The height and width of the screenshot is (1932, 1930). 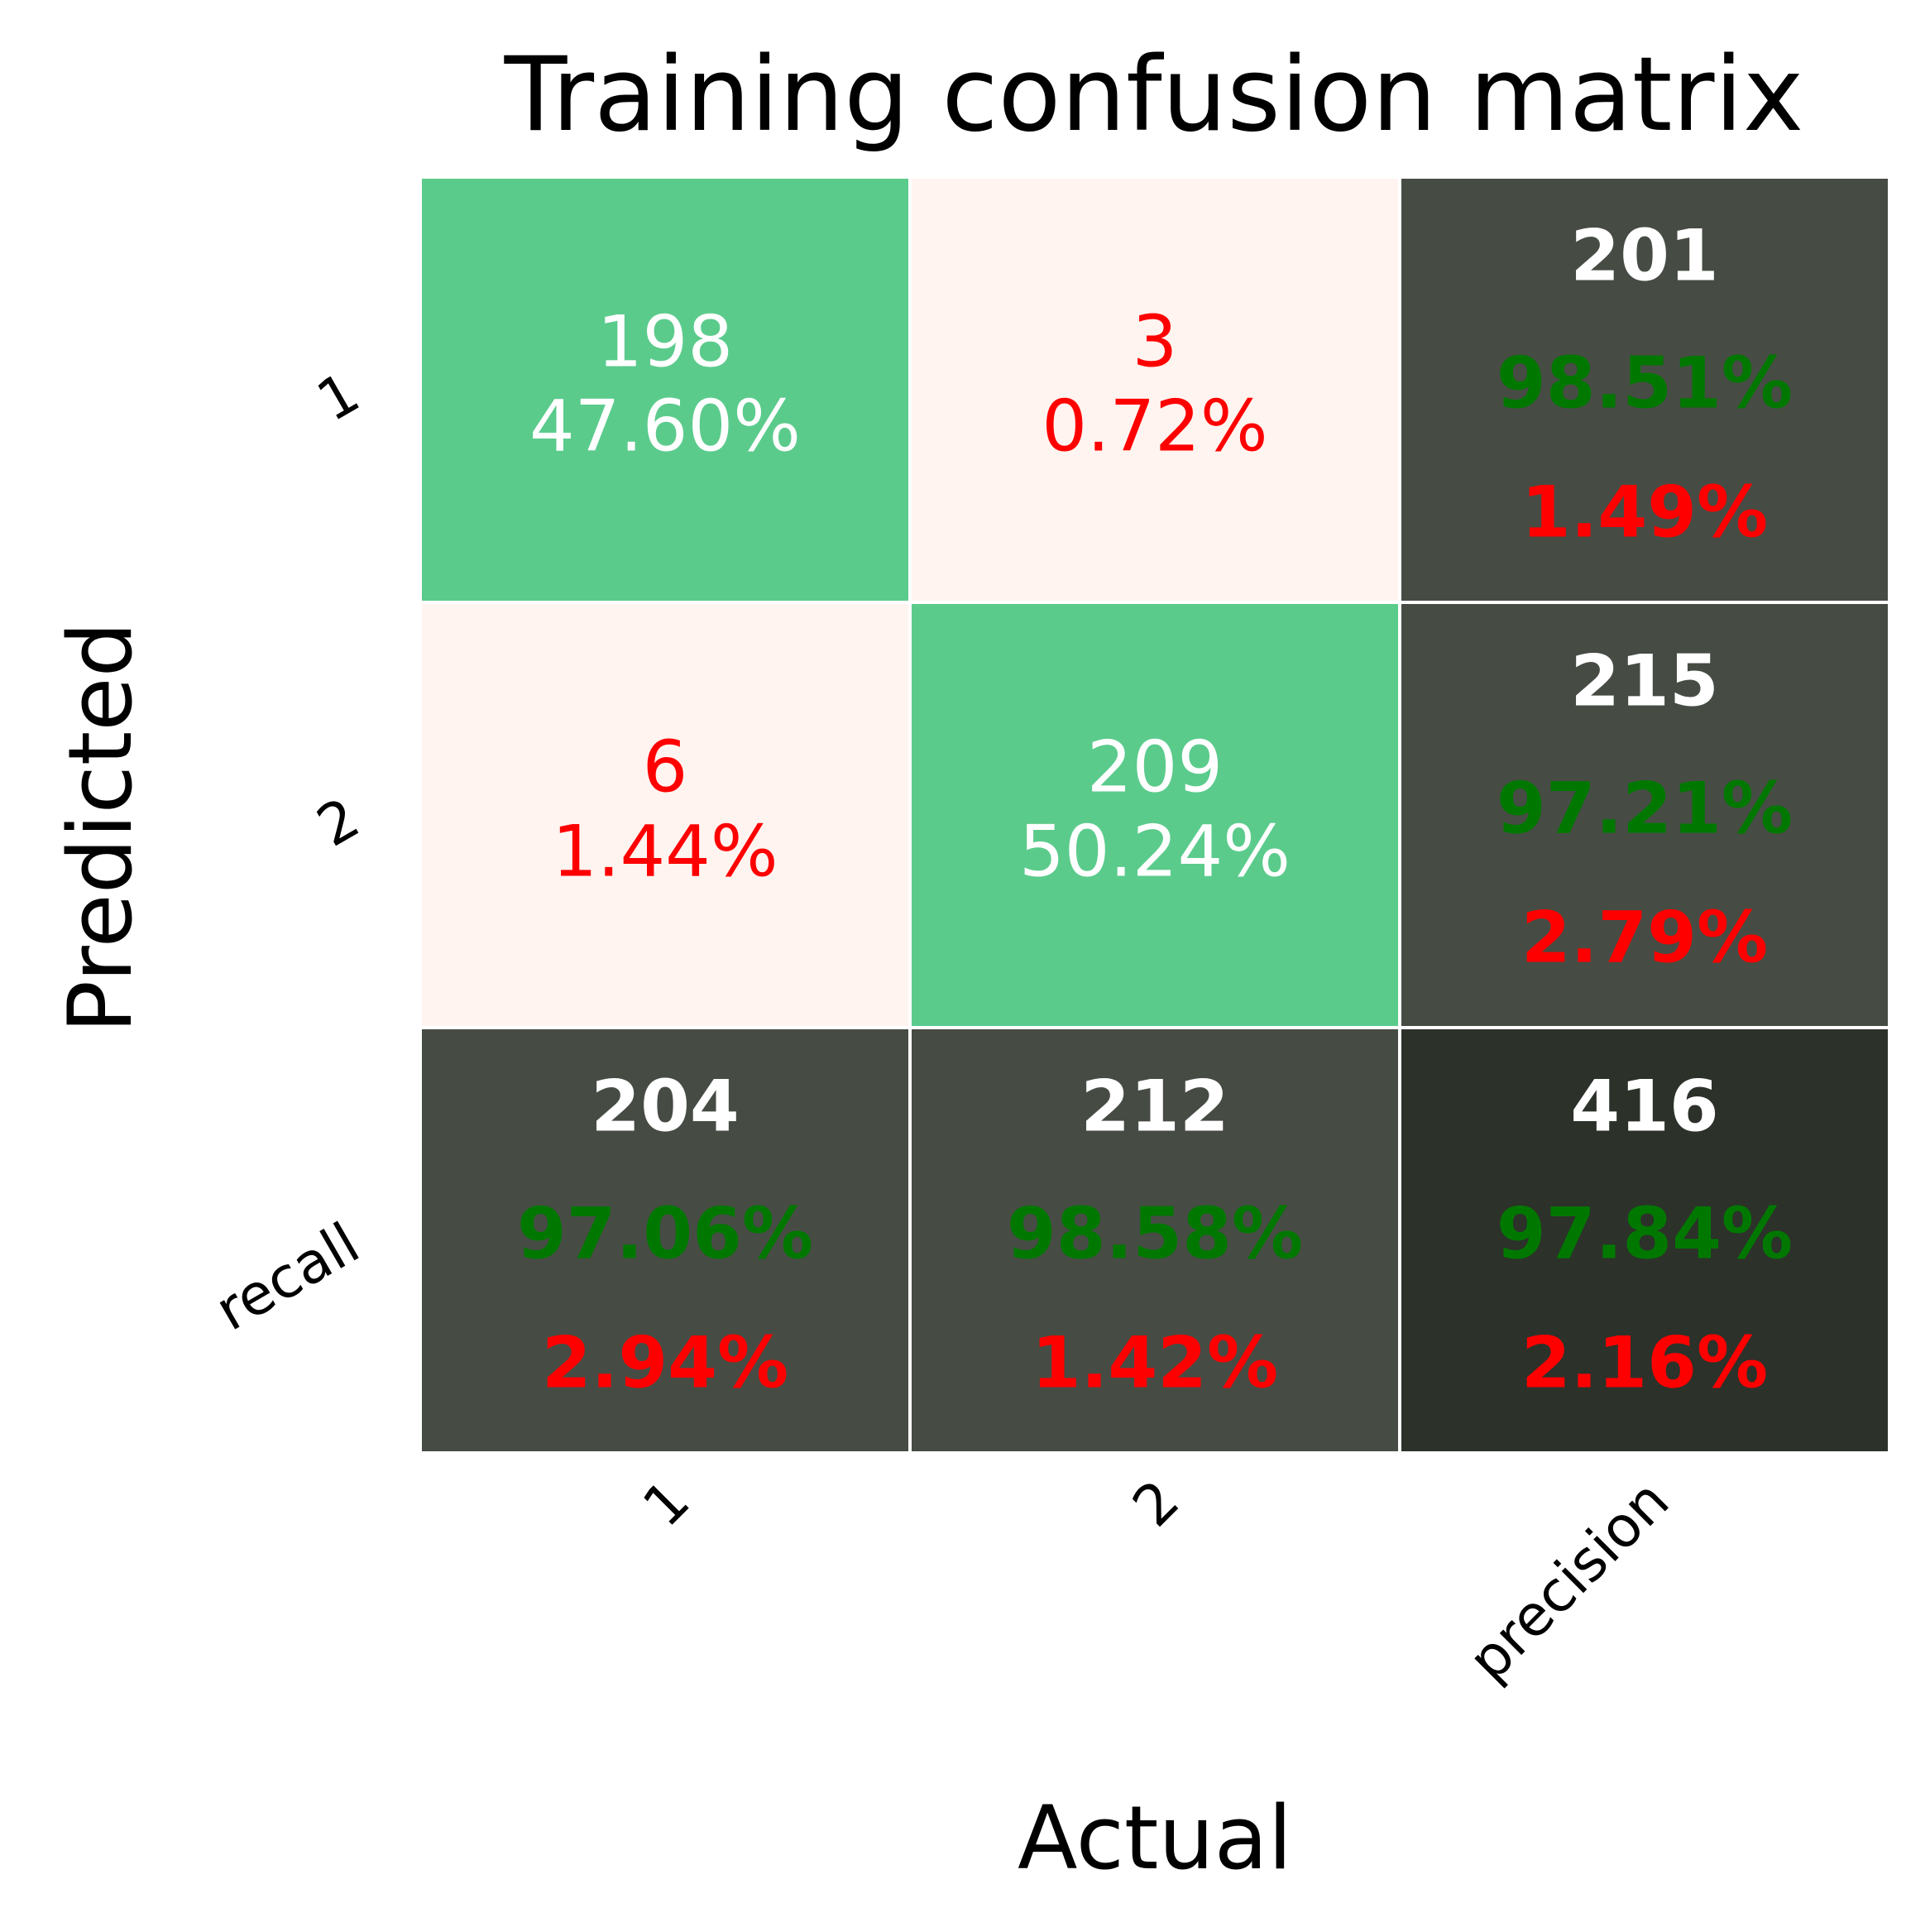 I want to click on y-tick-label: recall, so click(x=288, y=1277).